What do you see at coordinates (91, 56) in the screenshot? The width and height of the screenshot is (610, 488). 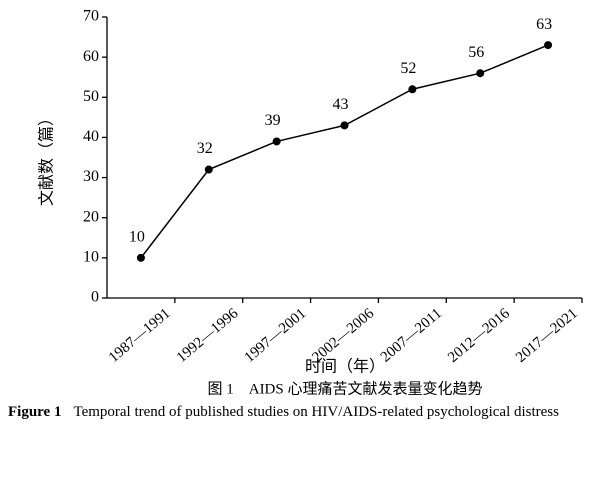 I see `y-tick-label: 60` at bounding box center [91, 56].